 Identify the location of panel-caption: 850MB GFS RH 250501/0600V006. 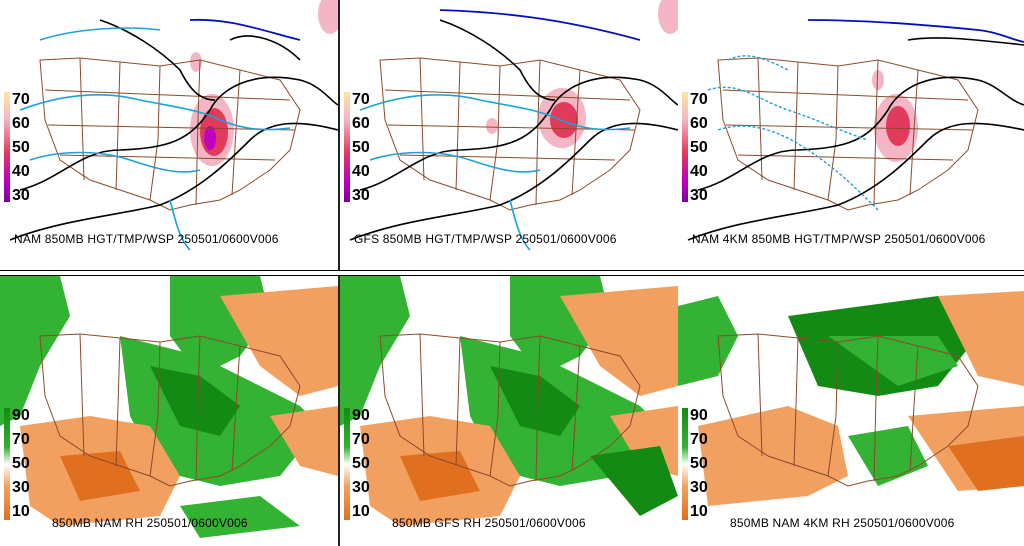
(489, 523).